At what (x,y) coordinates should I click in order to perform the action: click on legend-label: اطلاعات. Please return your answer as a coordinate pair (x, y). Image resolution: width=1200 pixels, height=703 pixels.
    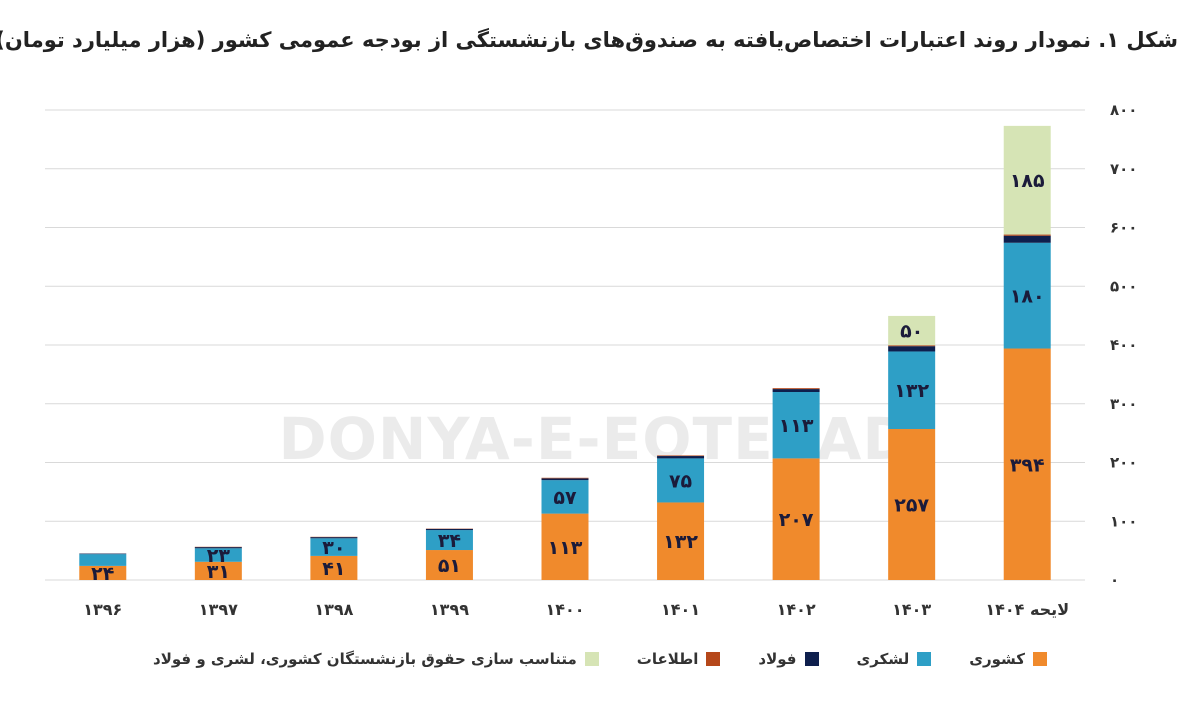
    Looking at the image, I should click on (667, 659).